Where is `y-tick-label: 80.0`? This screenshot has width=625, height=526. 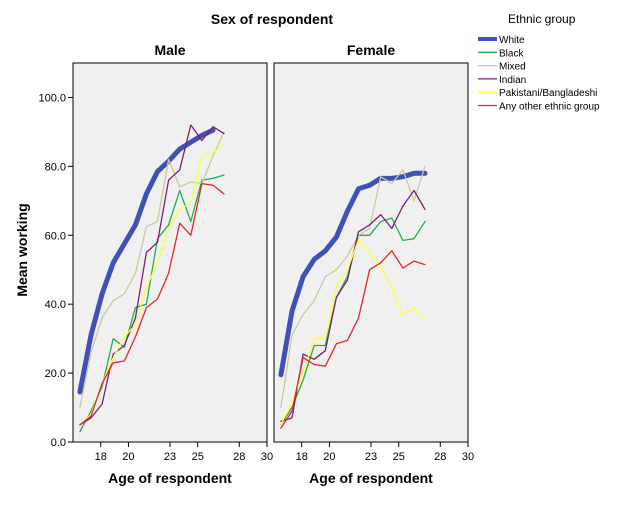
y-tick-label: 80.0 is located at coordinates (55, 167).